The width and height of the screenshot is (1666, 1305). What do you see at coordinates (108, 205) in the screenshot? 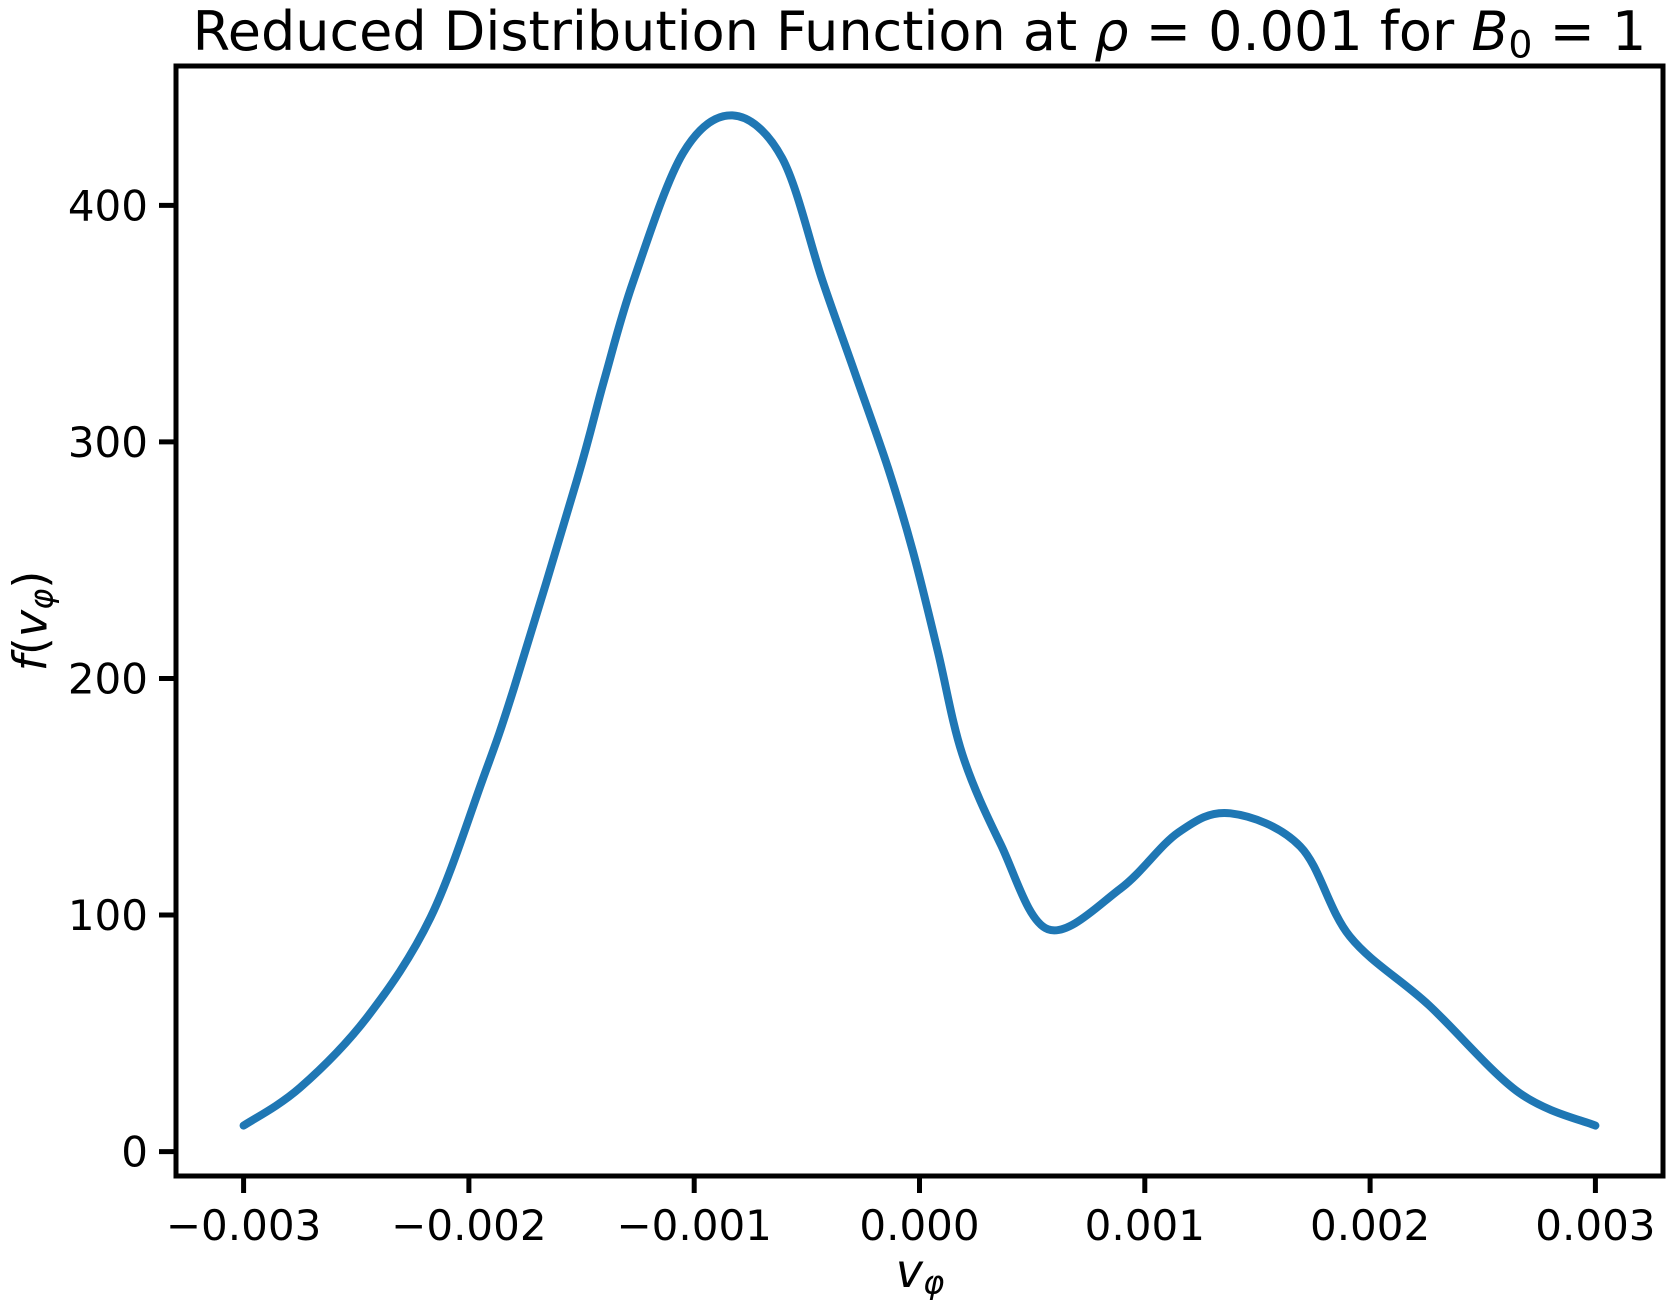
I see `y-tick-label: 400` at bounding box center [108, 205].